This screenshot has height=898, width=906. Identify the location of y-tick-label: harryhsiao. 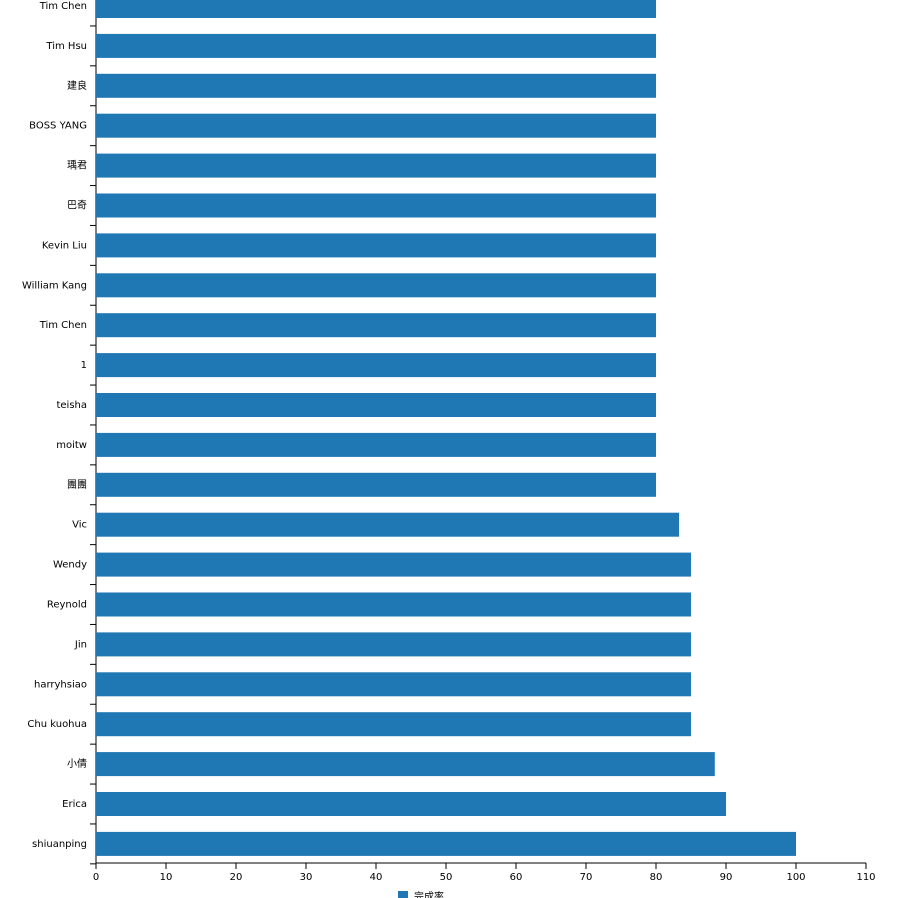
(60, 684).